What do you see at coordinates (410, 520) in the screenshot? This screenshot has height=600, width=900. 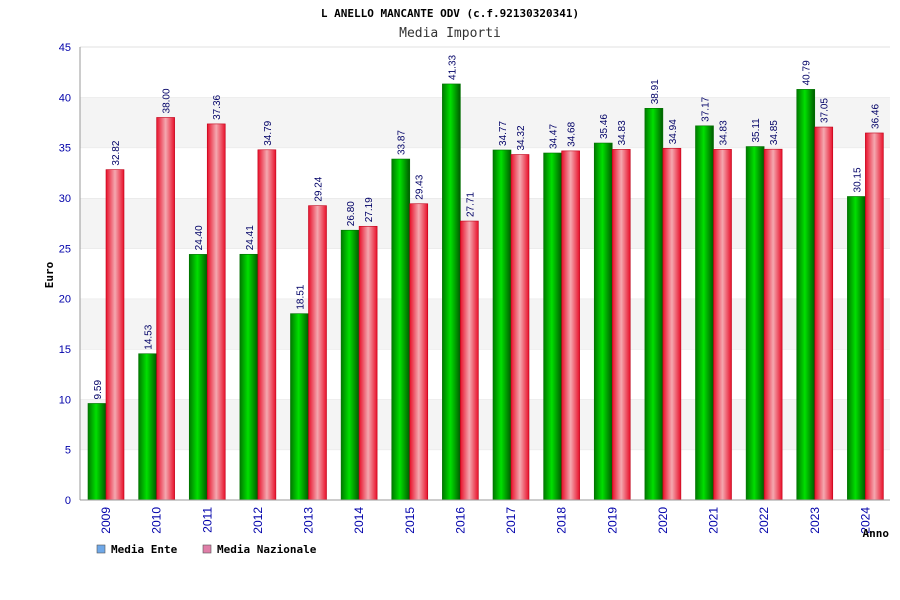 I see `x-tick-label: 2015` at bounding box center [410, 520].